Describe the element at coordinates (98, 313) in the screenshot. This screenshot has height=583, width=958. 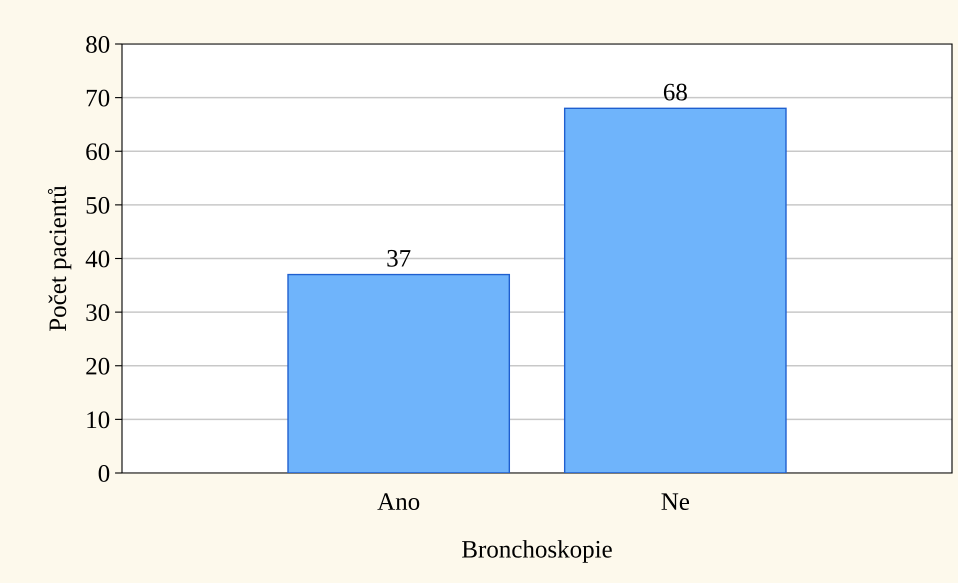
I see `y-tick-label: 30` at that location.